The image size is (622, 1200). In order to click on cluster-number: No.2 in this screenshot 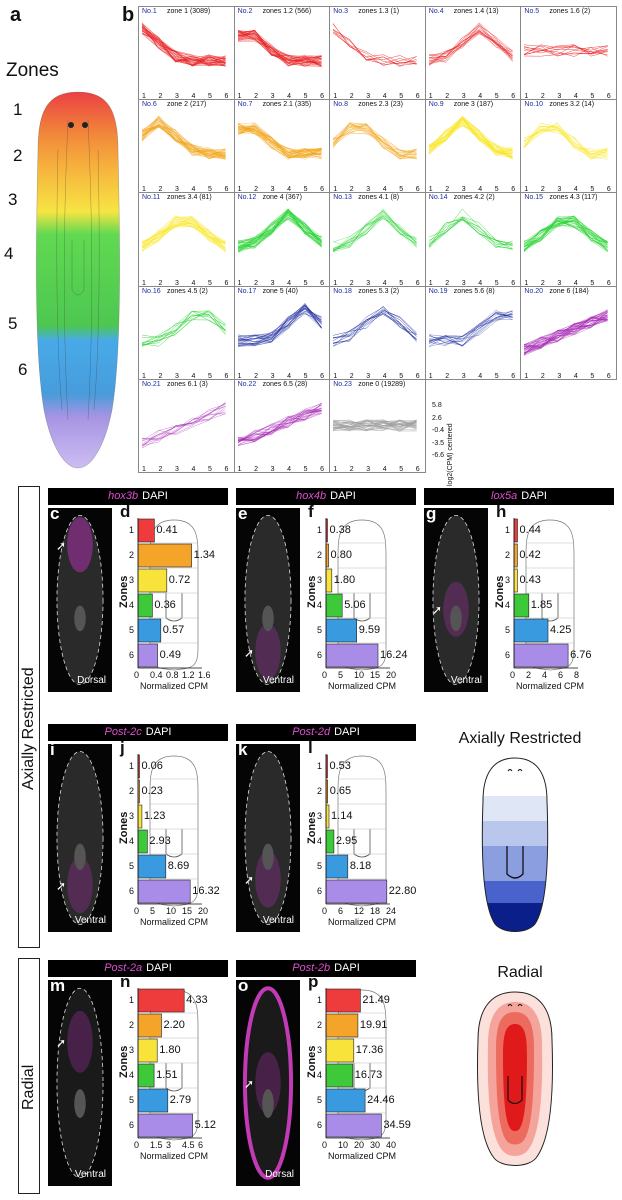, I will do `click(245, 11)`.